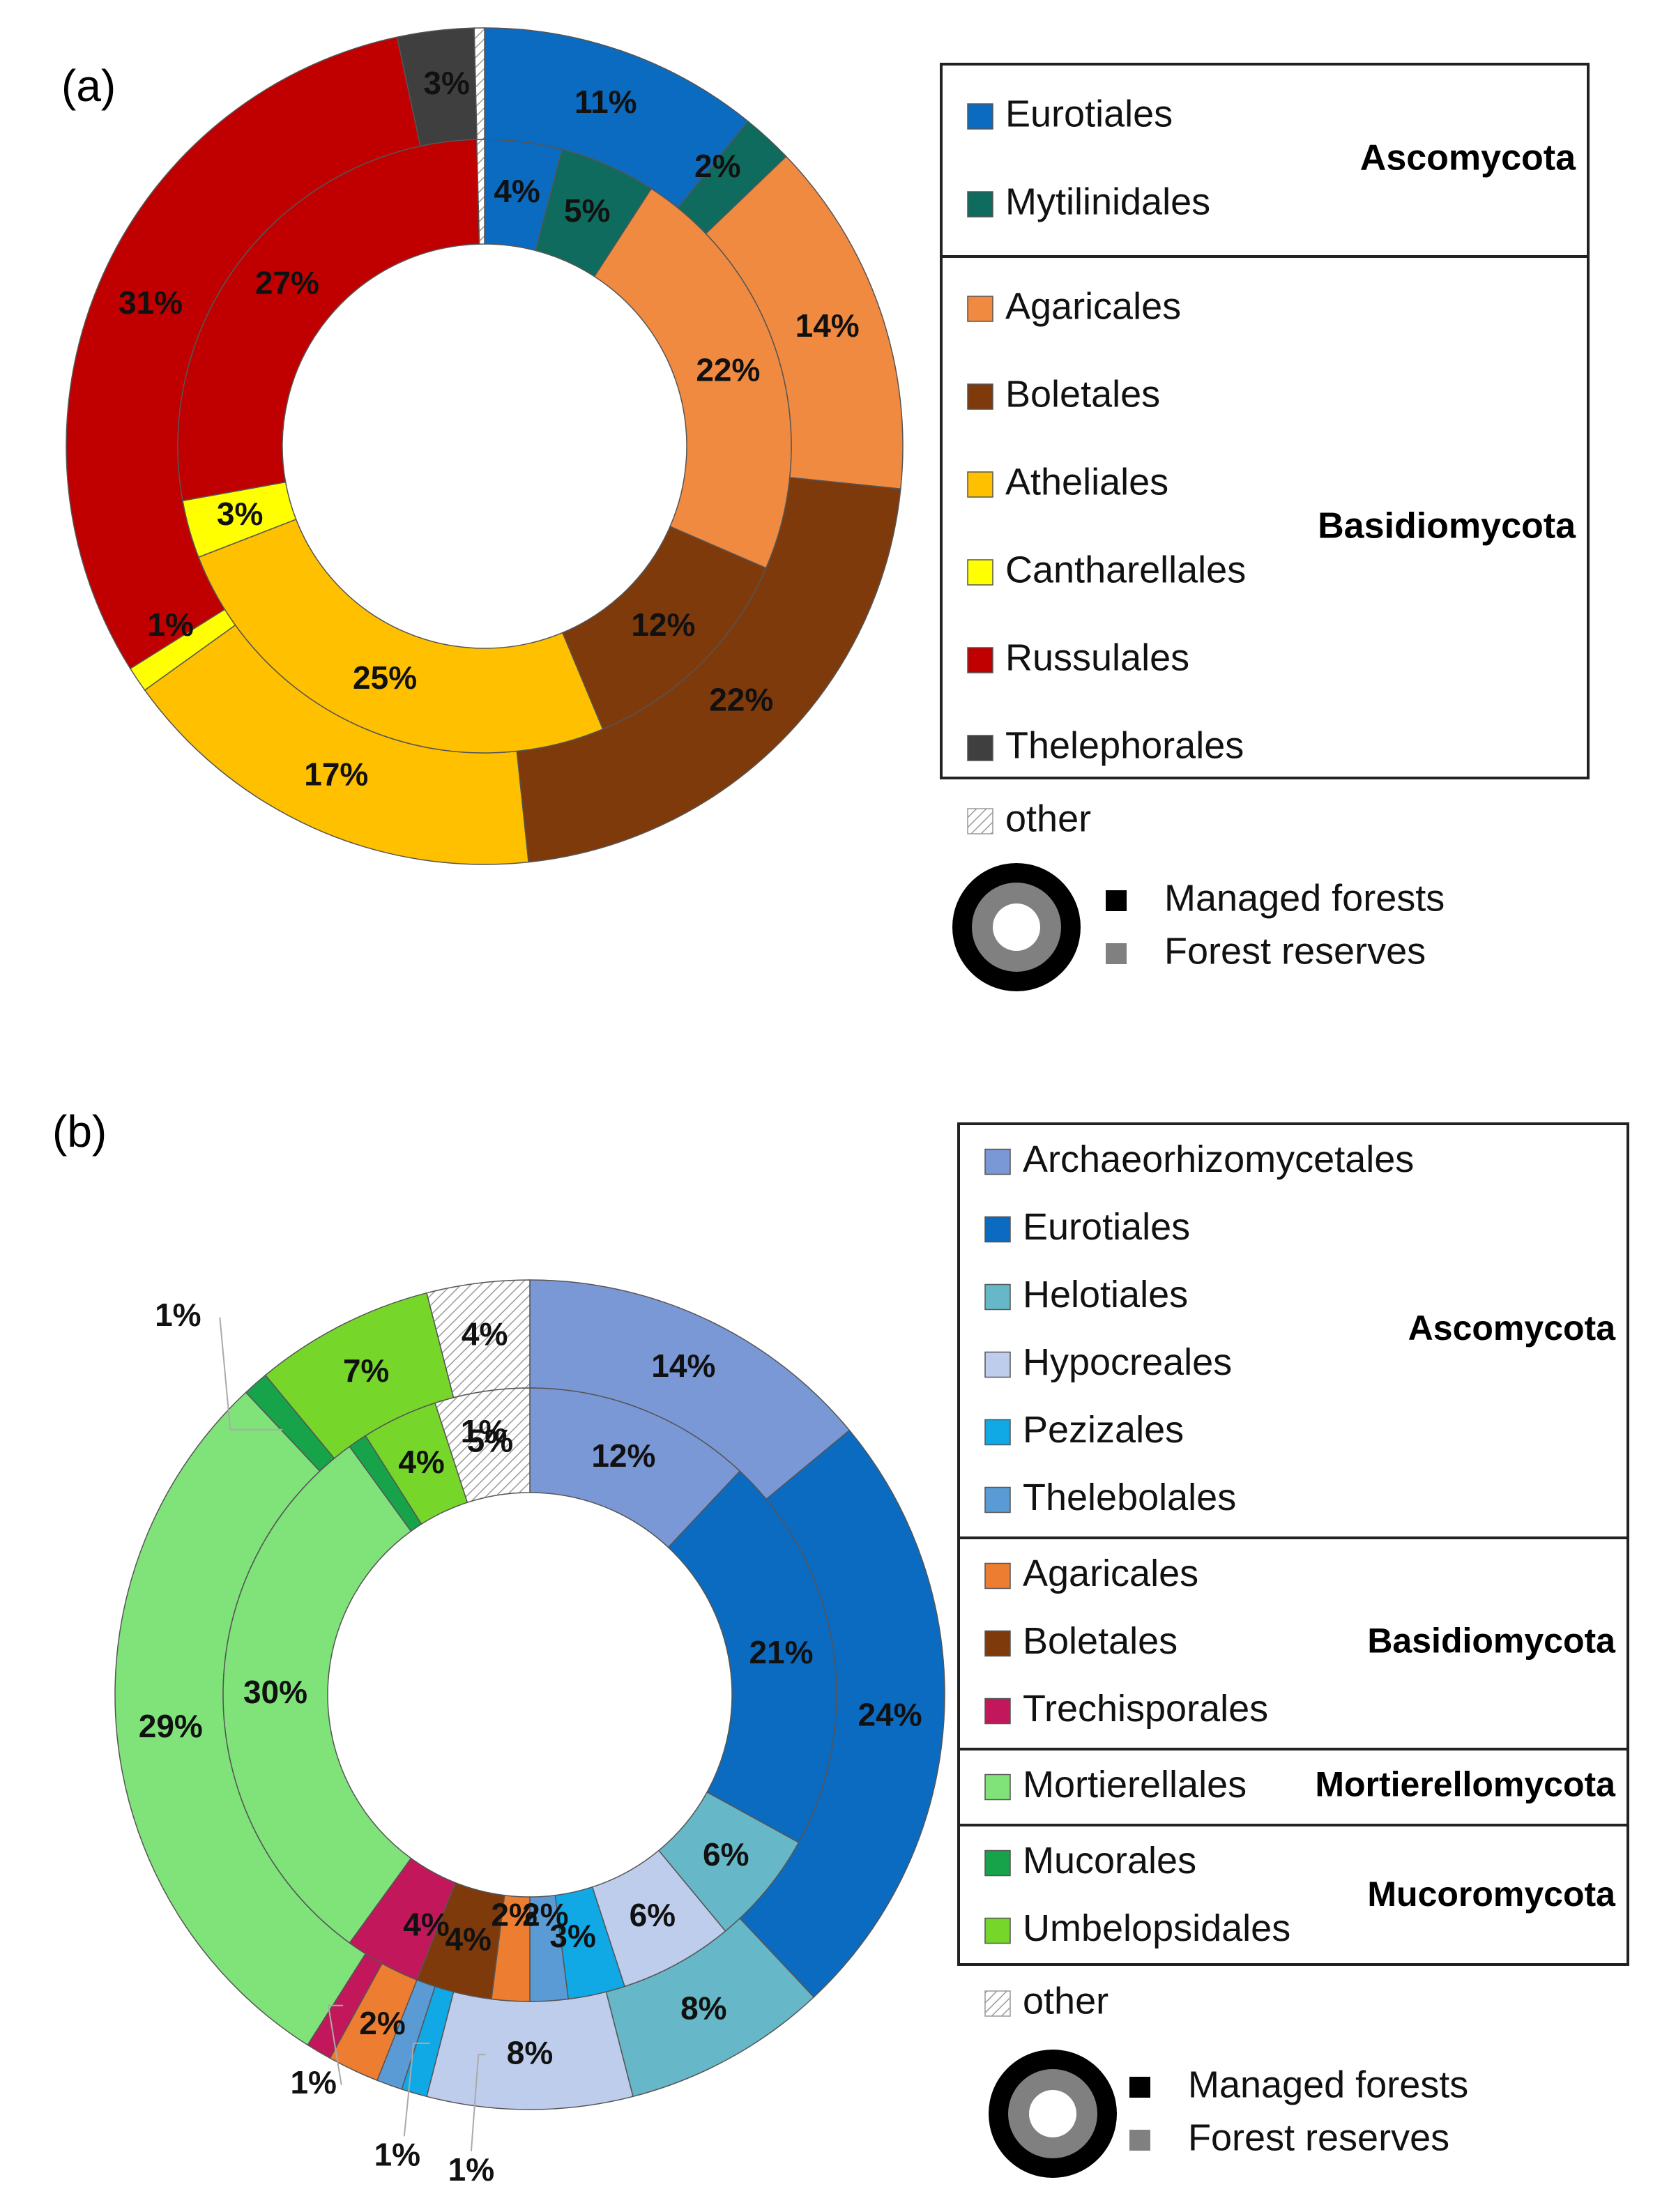  What do you see at coordinates (416, 2089) in the screenshot?
I see `outer-leader-line-thelebolales` at bounding box center [416, 2089].